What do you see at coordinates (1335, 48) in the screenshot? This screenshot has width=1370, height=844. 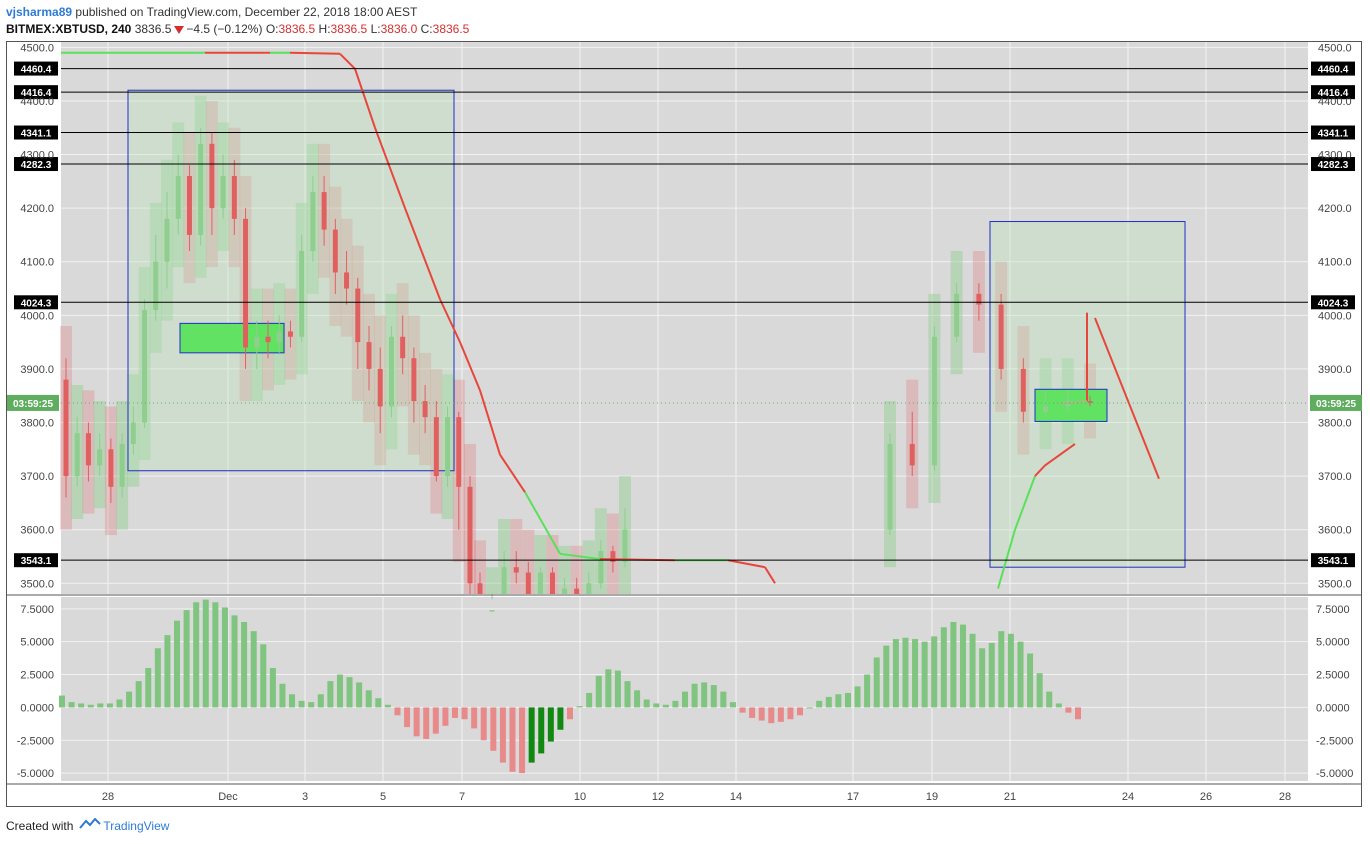 I see `price-tick-label: 4500.0` at bounding box center [1335, 48].